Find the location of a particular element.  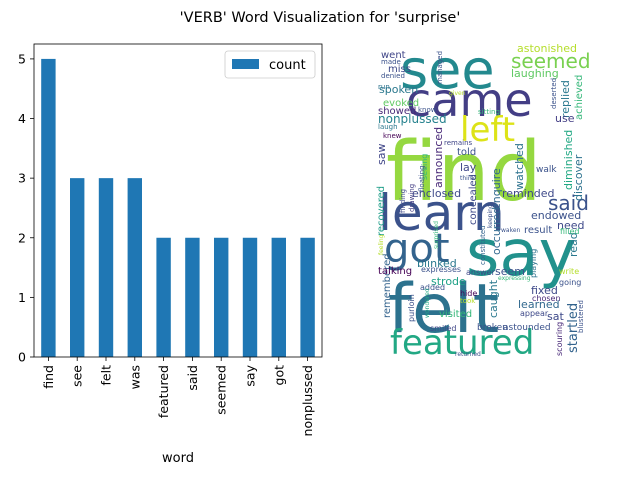

wordcloud-word: added is located at coordinates (432, 287).